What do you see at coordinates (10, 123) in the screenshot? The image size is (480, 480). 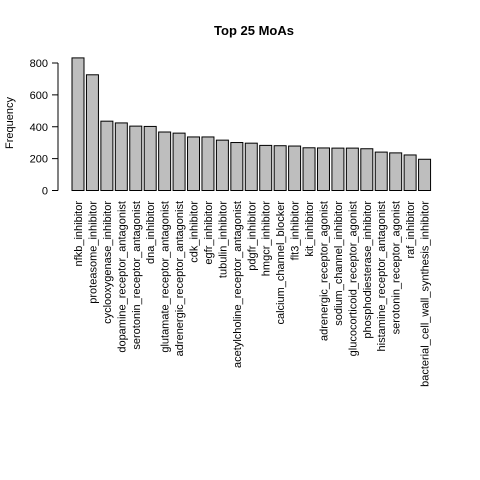 I see `y-axis-label: Frequency` at bounding box center [10, 123].